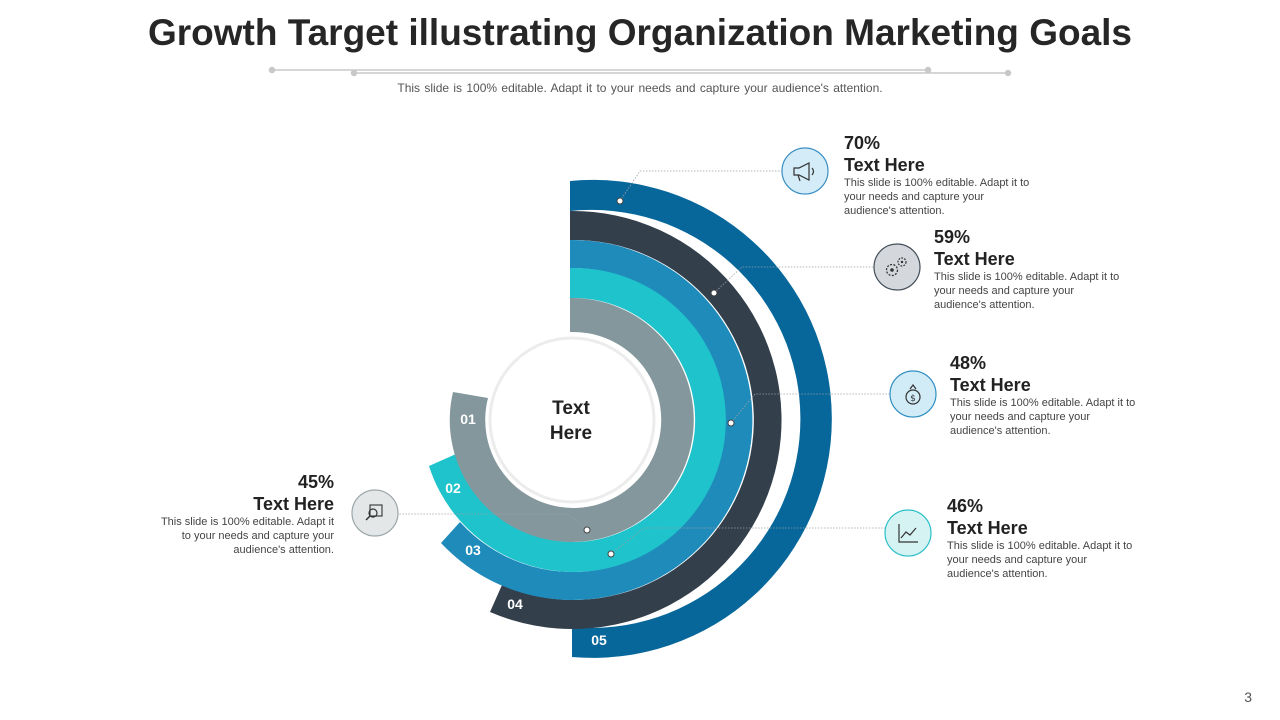 The height and width of the screenshot is (720, 1280). What do you see at coordinates (908, 533) in the screenshot?
I see `line-chart-icon` at bounding box center [908, 533].